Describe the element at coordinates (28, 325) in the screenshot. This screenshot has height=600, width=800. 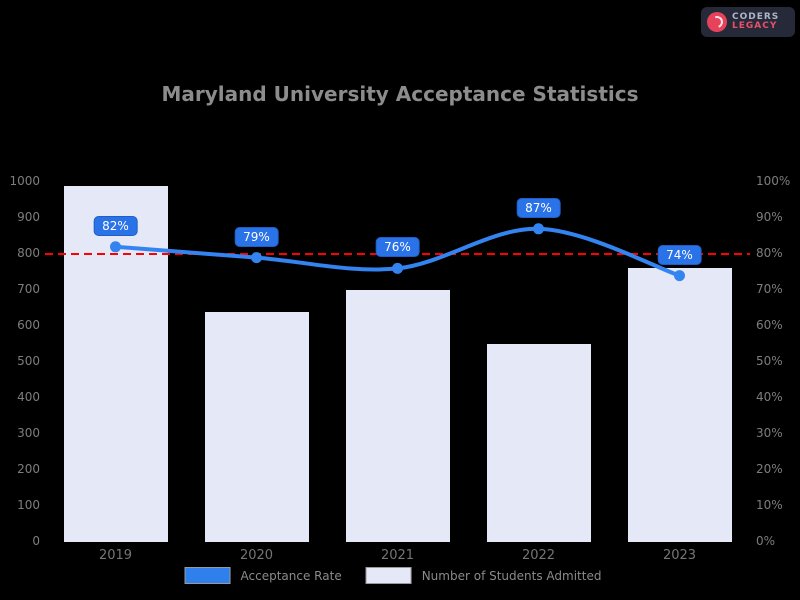
I see `left-axis-tick: 600` at that location.